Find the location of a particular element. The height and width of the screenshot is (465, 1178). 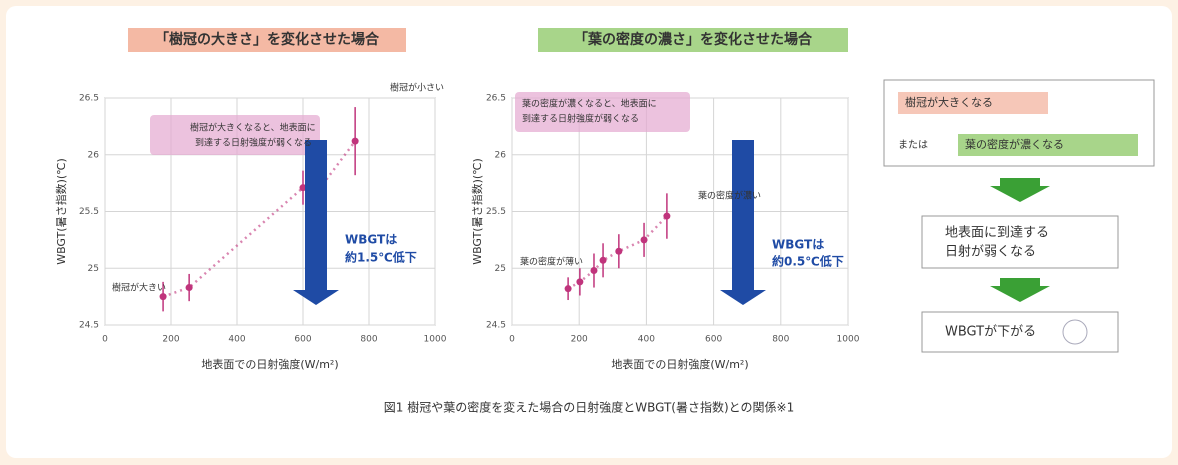

flow-text: 日射が弱くなる is located at coordinates (990, 252).